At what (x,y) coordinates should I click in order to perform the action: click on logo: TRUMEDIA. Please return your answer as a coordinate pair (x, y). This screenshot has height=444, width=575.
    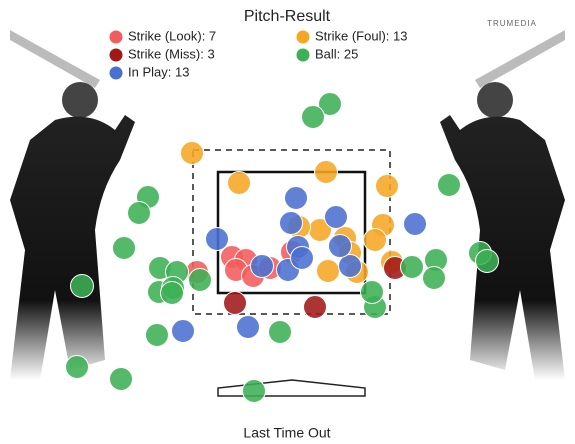
    Looking at the image, I should click on (512, 23).